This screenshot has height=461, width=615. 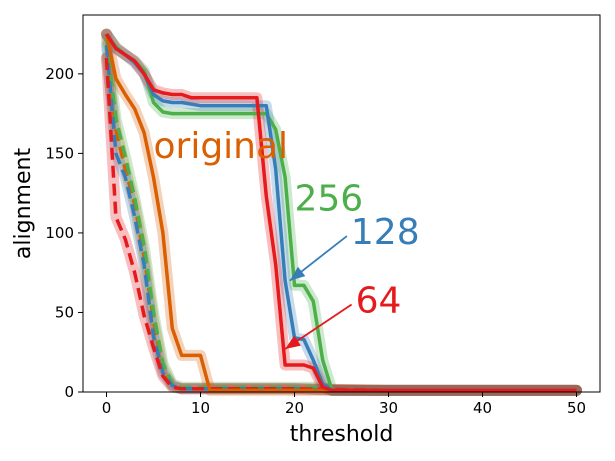 I want to click on x-tick-label: 50, so click(x=576, y=408).